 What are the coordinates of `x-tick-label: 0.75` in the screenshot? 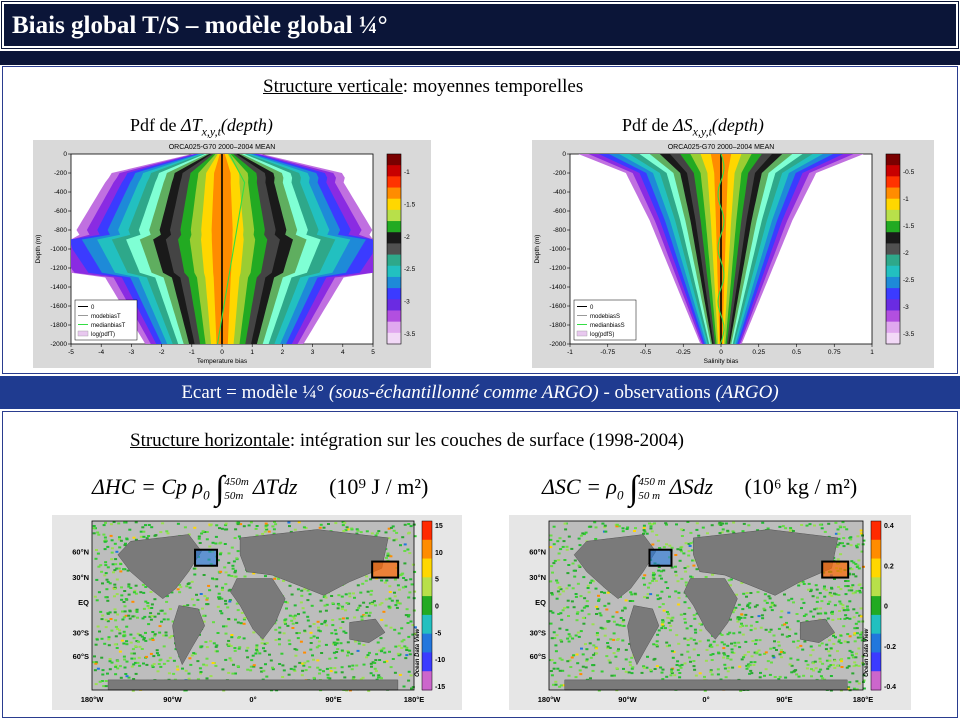 It's located at (834, 352).